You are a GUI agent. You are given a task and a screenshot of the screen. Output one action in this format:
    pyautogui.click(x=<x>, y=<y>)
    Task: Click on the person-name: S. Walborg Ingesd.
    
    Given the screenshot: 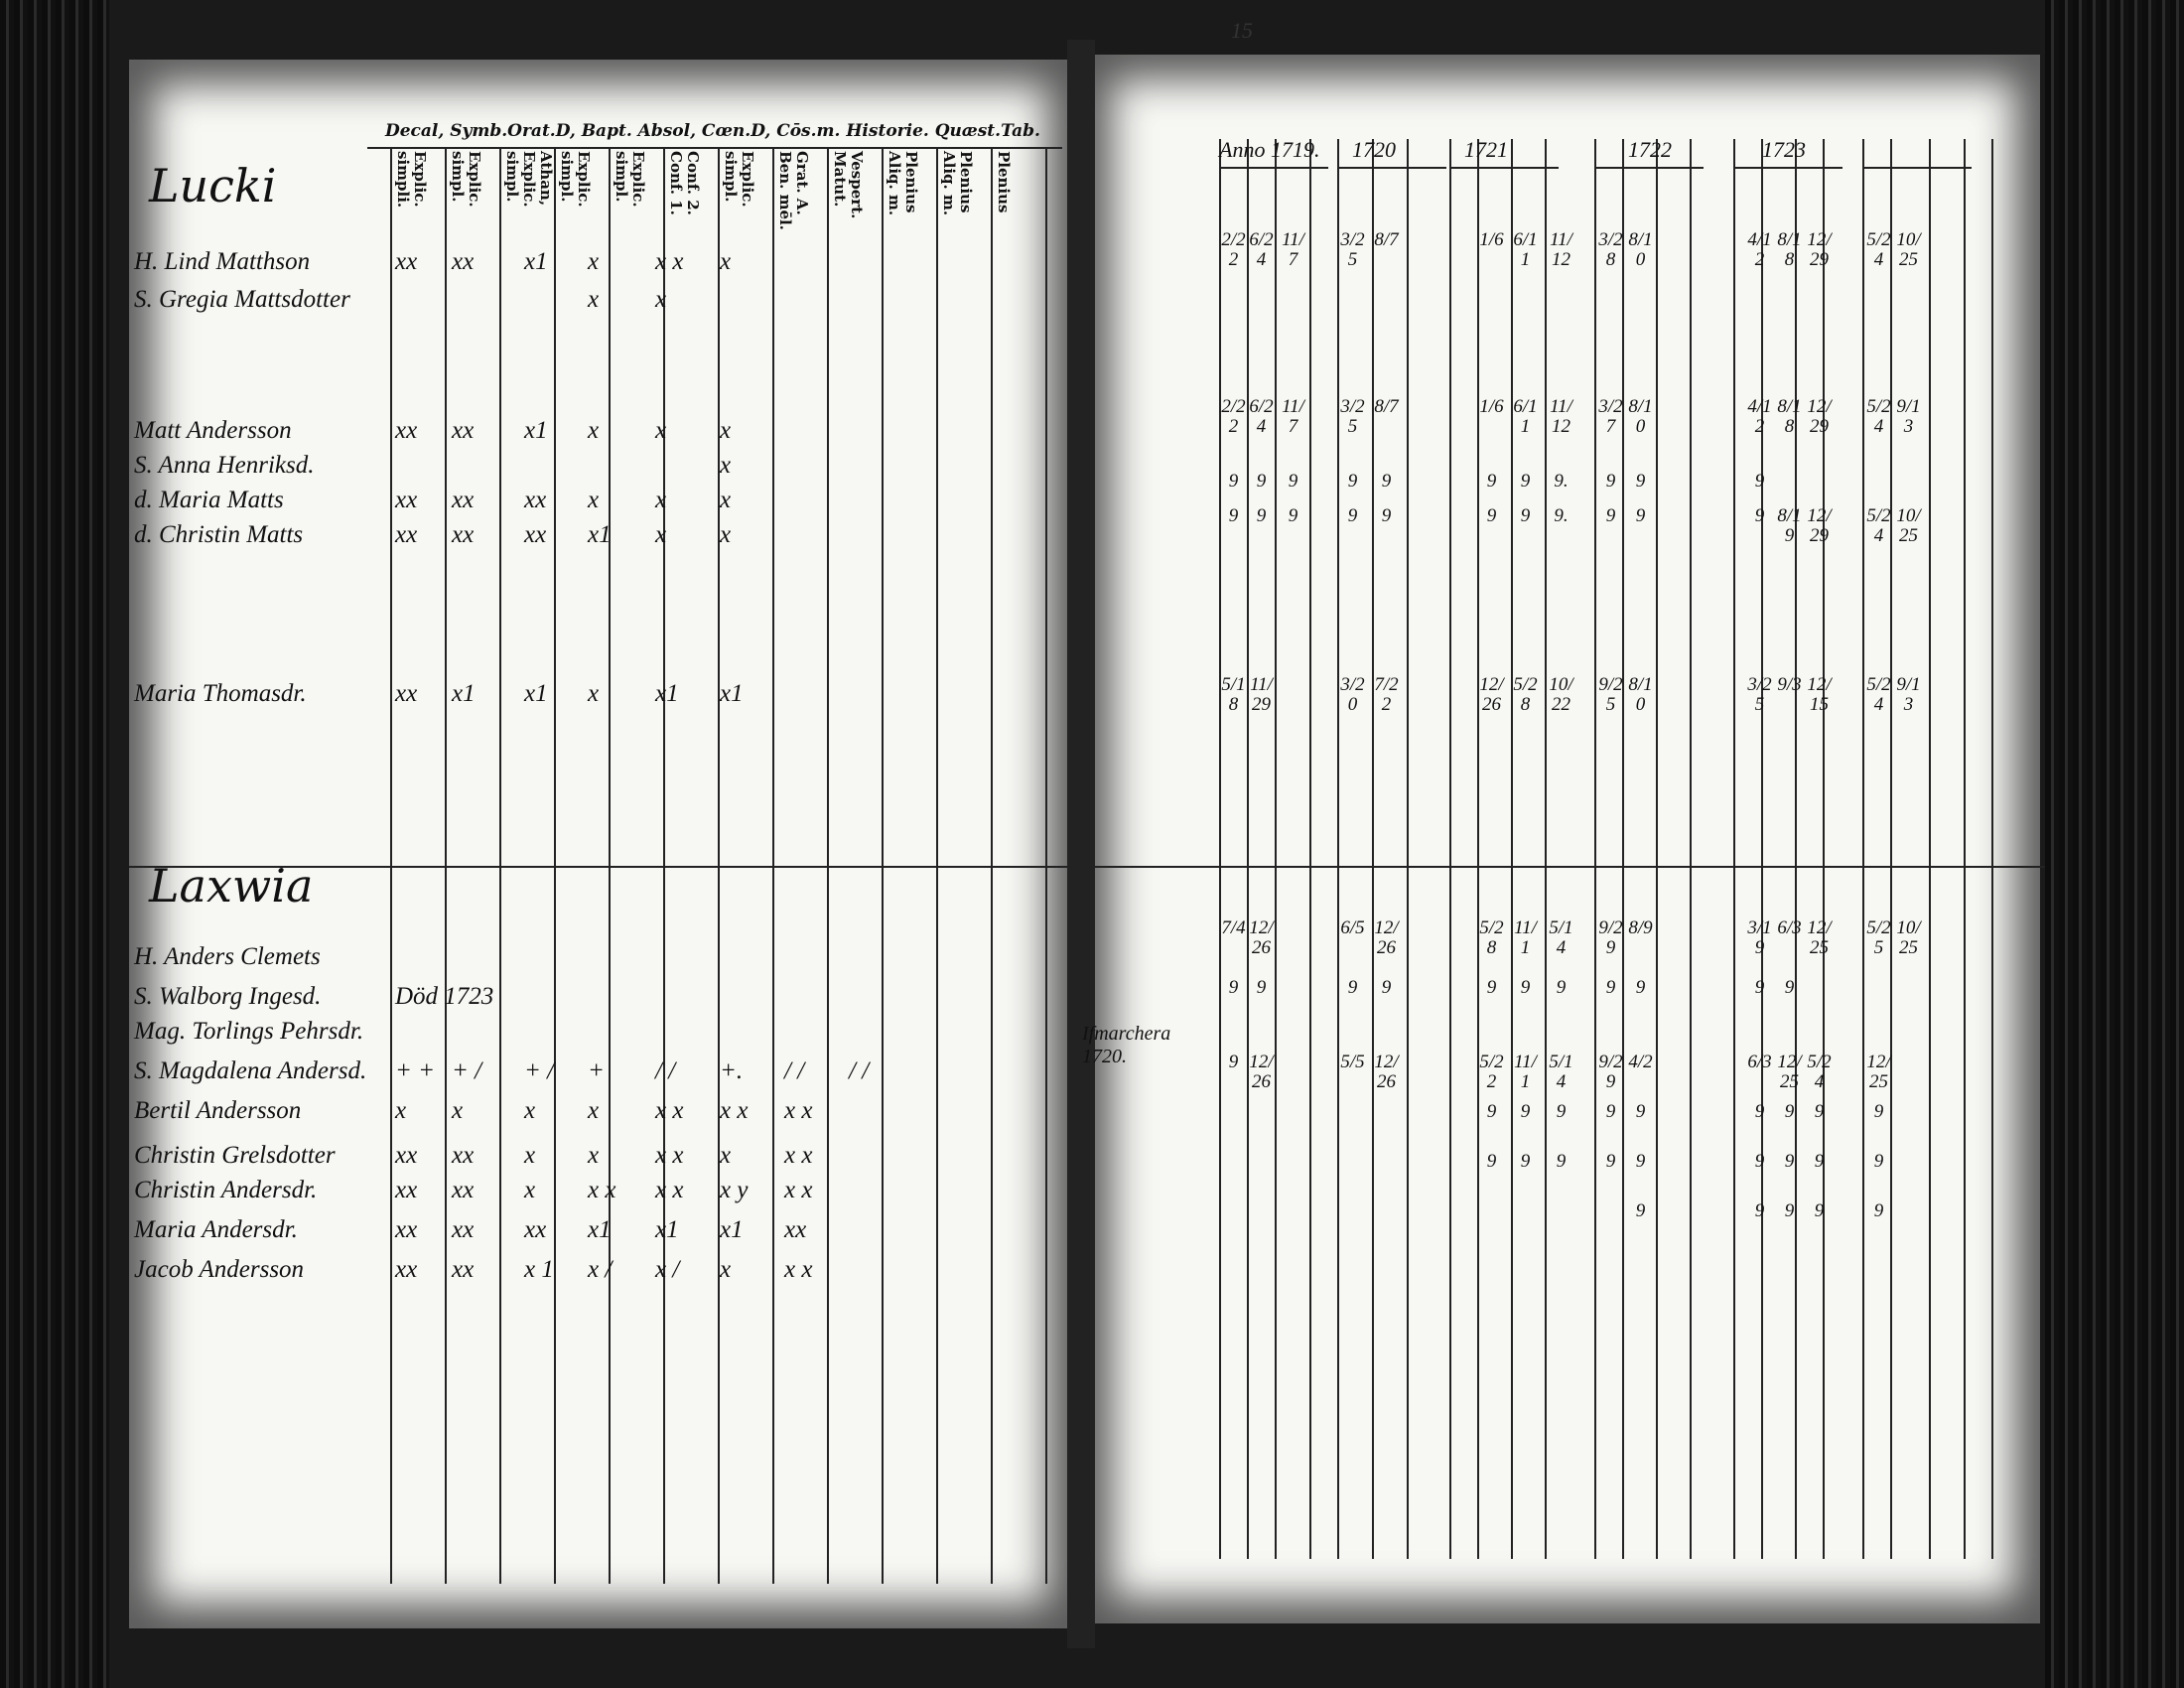 What is the action you would take?
    pyautogui.click(x=228, y=996)
    